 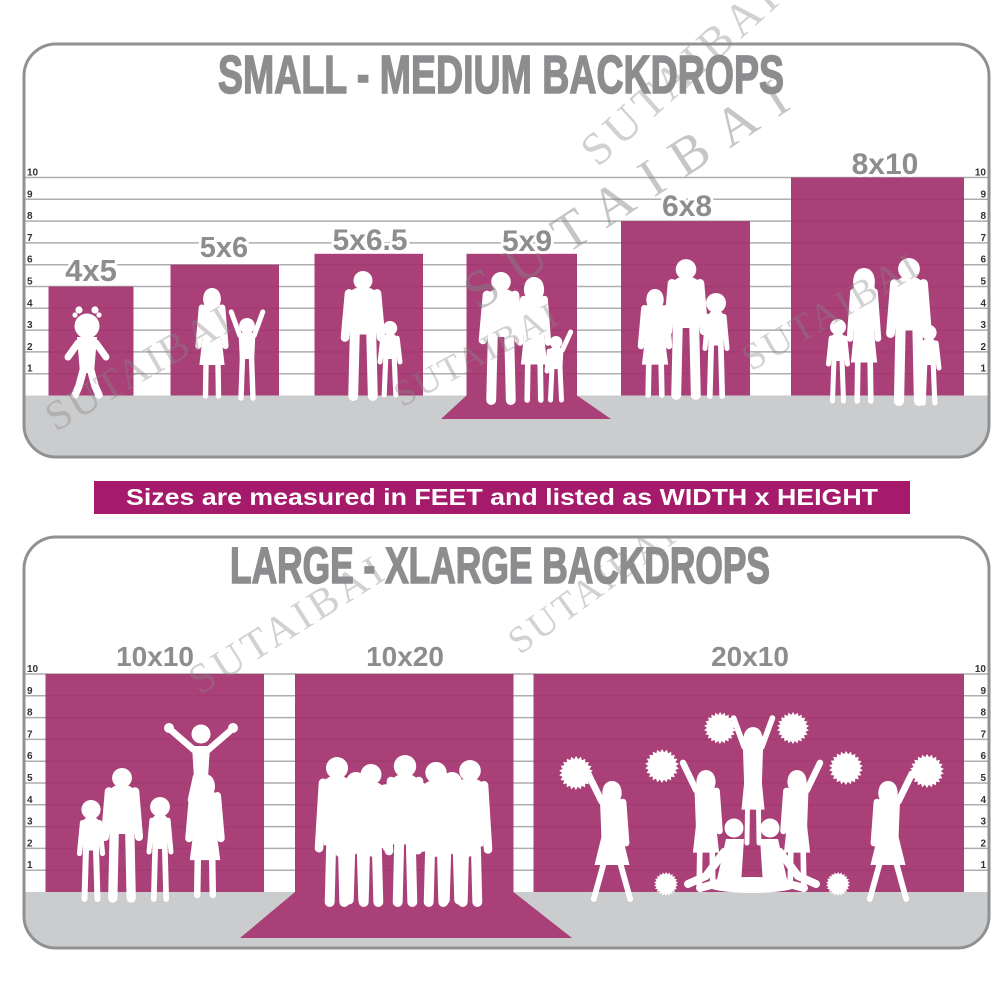 What do you see at coordinates (155, 656) in the screenshot?
I see `svg-text: 10x10` at bounding box center [155, 656].